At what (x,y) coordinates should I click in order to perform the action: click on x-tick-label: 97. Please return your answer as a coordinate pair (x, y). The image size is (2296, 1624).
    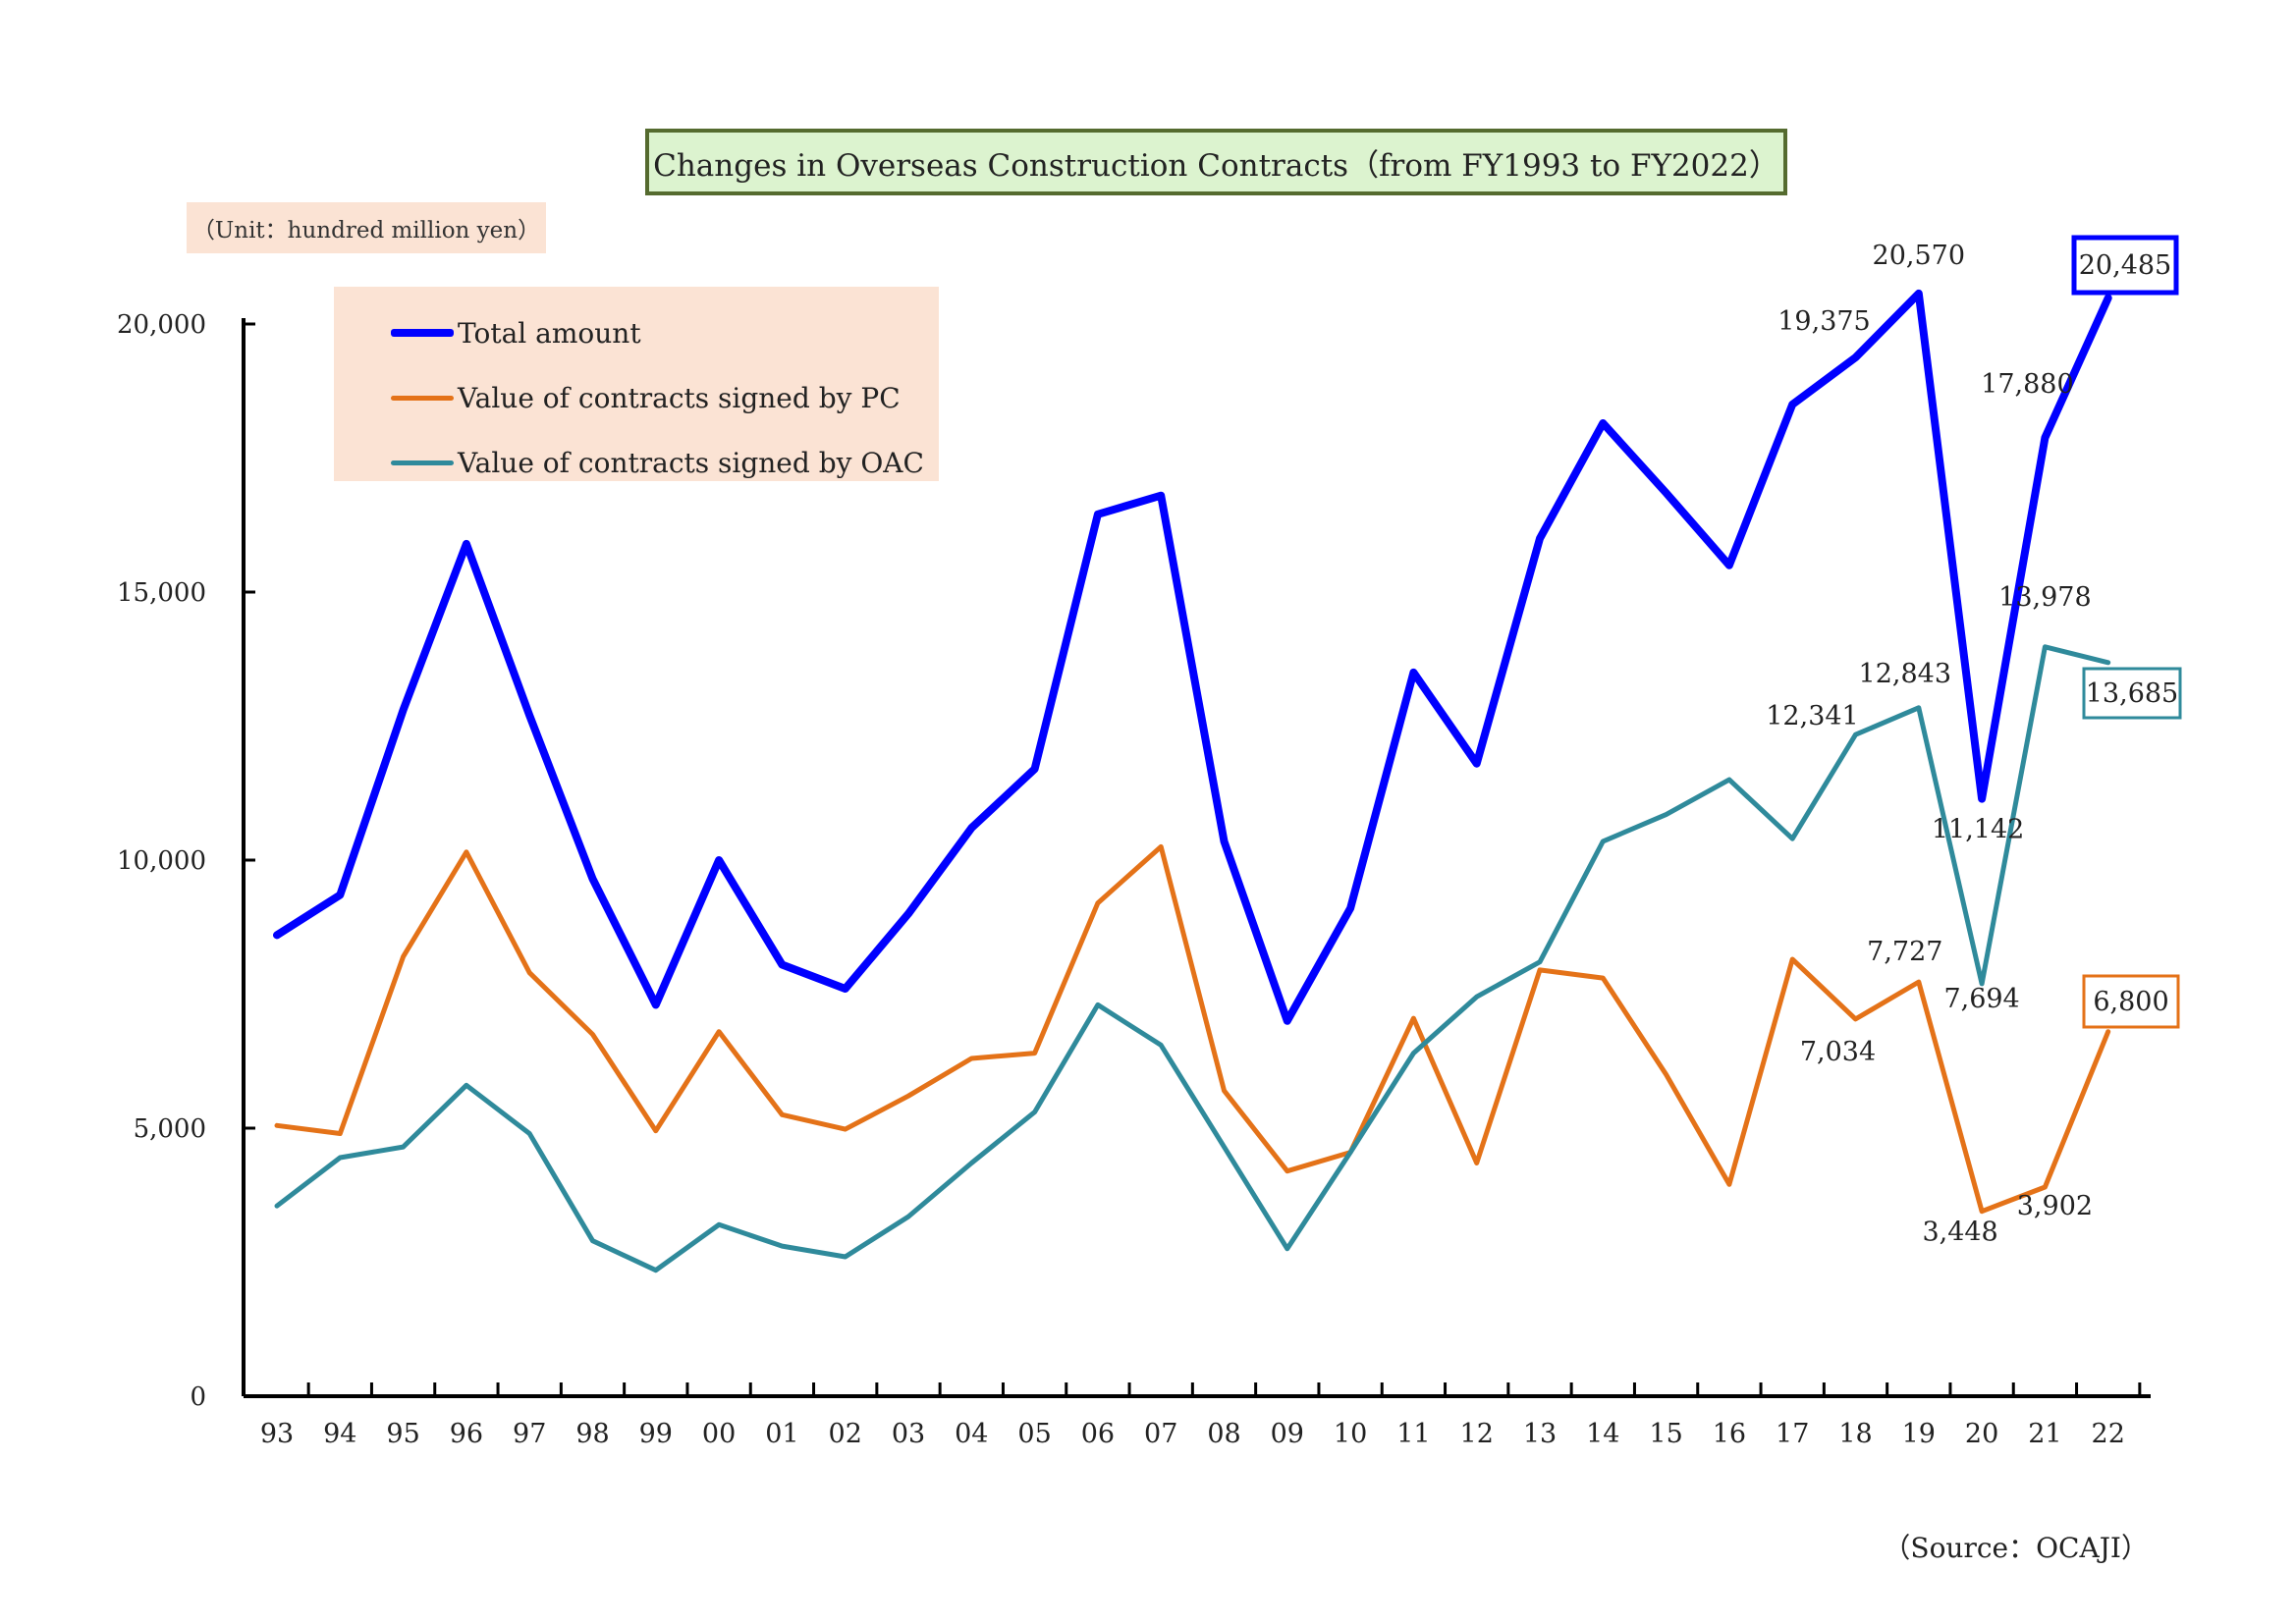
    Looking at the image, I should click on (529, 1434).